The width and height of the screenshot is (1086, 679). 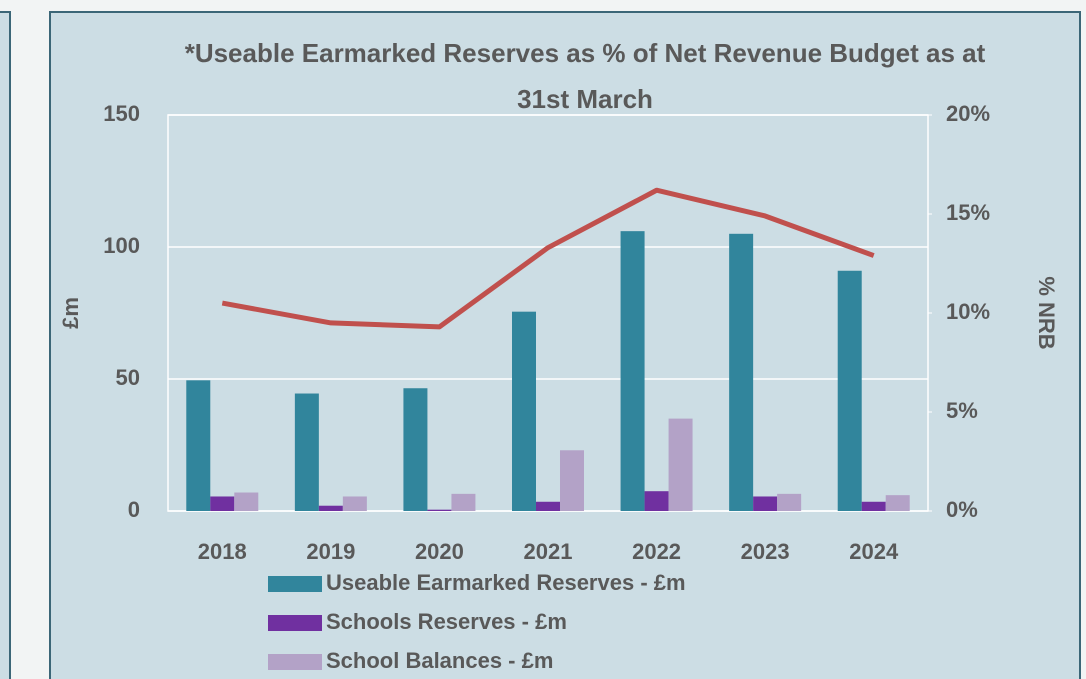 What do you see at coordinates (968, 113) in the screenshot?
I see `y2-tick-label: 20%` at bounding box center [968, 113].